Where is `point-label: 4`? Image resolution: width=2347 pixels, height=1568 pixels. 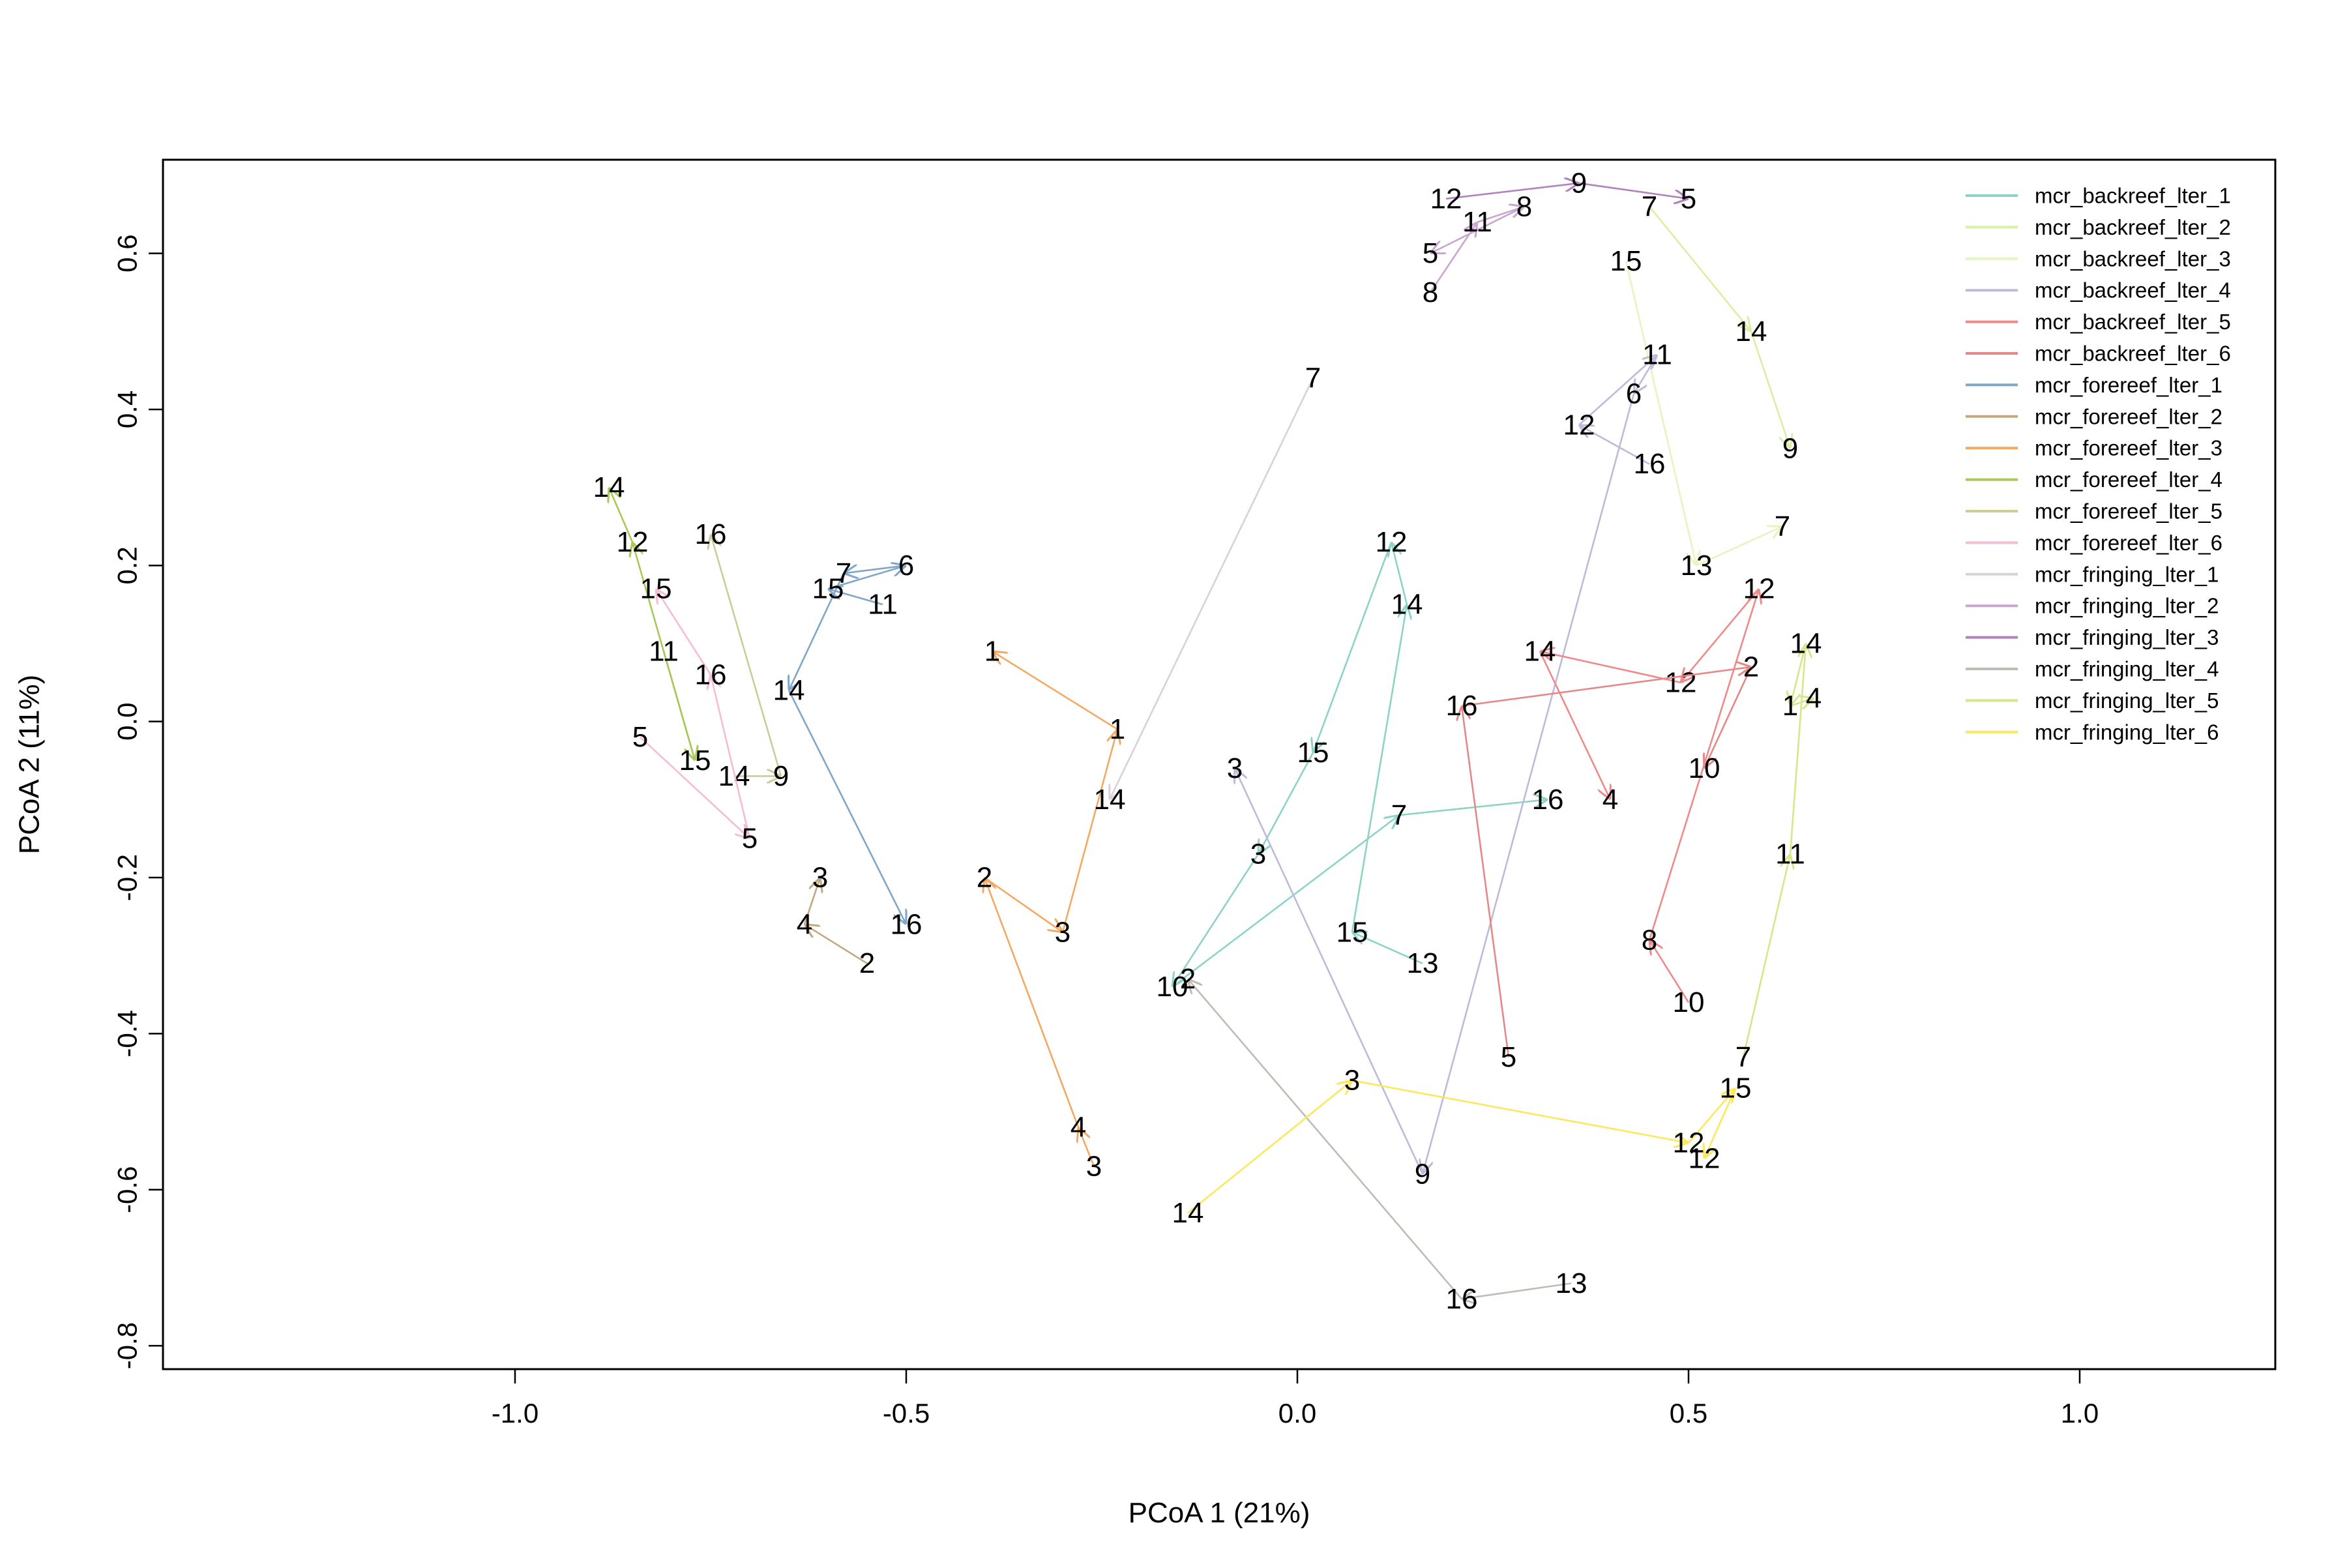
point-label: 4 is located at coordinates (1078, 1128).